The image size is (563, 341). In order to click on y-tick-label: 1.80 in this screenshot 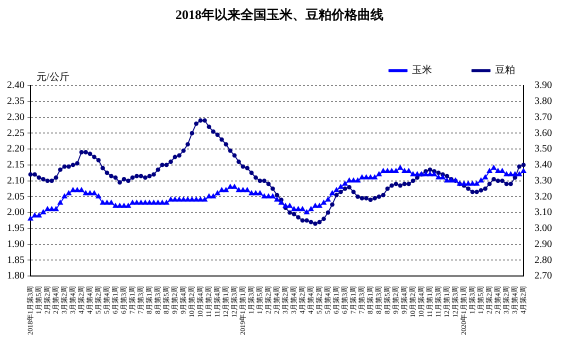, I will do `click(15, 276)`.